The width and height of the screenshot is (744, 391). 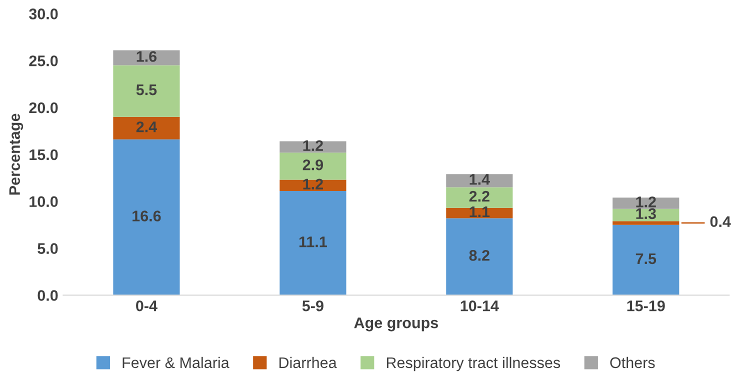 What do you see at coordinates (147, 306) in the screenshot?
I see `x-tick-label: 0-4` at bounding box center [147, 306].